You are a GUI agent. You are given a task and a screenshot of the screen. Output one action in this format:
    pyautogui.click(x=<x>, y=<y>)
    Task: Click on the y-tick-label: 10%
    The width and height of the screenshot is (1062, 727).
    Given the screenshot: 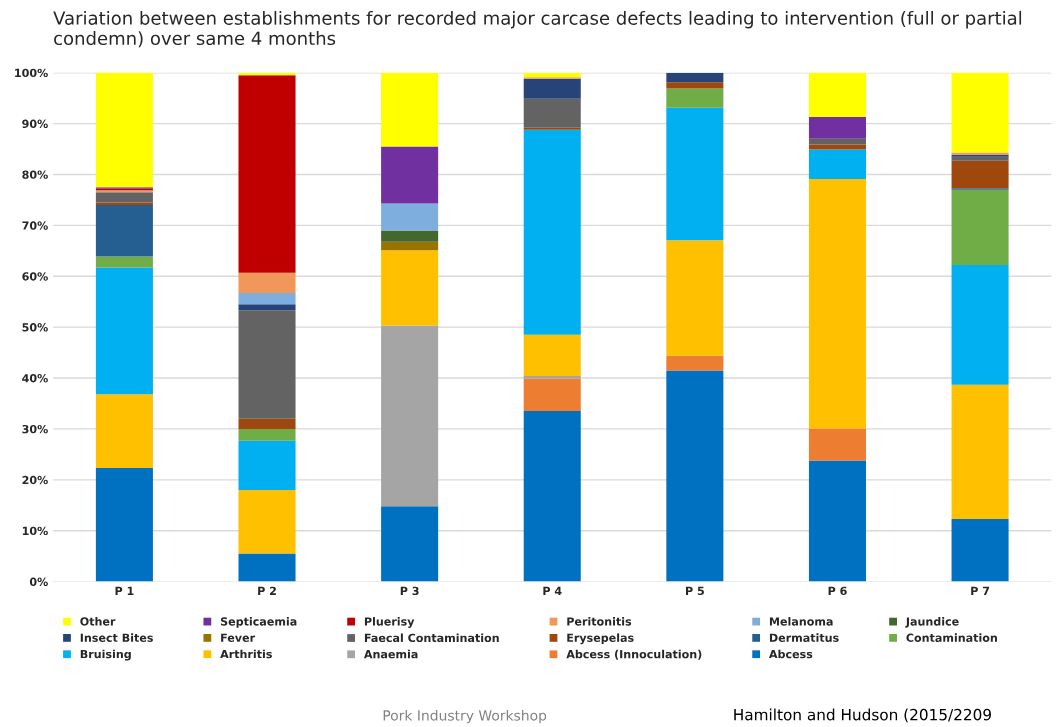 What is the action you would take?
    pyautogui.click(x=35, y=531)
    